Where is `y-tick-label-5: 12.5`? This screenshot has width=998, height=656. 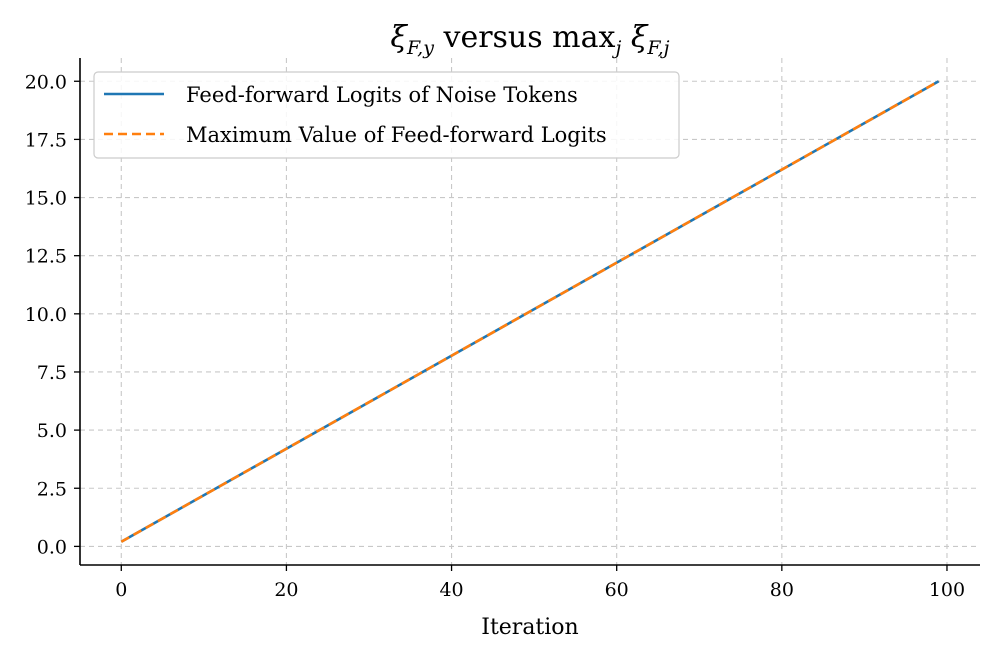 y-tick-label-5: 12.5 is located at coordinates (46, 257).